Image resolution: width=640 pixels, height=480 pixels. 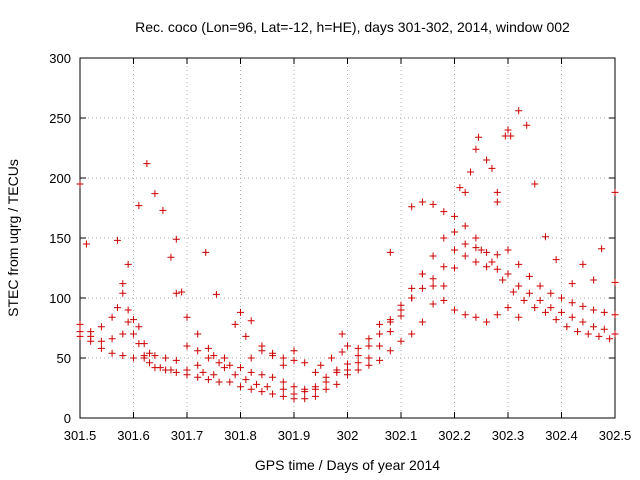 What do you see at coordinates (348, 435) in the screenshot?
I see `x-tick-label: 302` at bounding box center [348, 435].